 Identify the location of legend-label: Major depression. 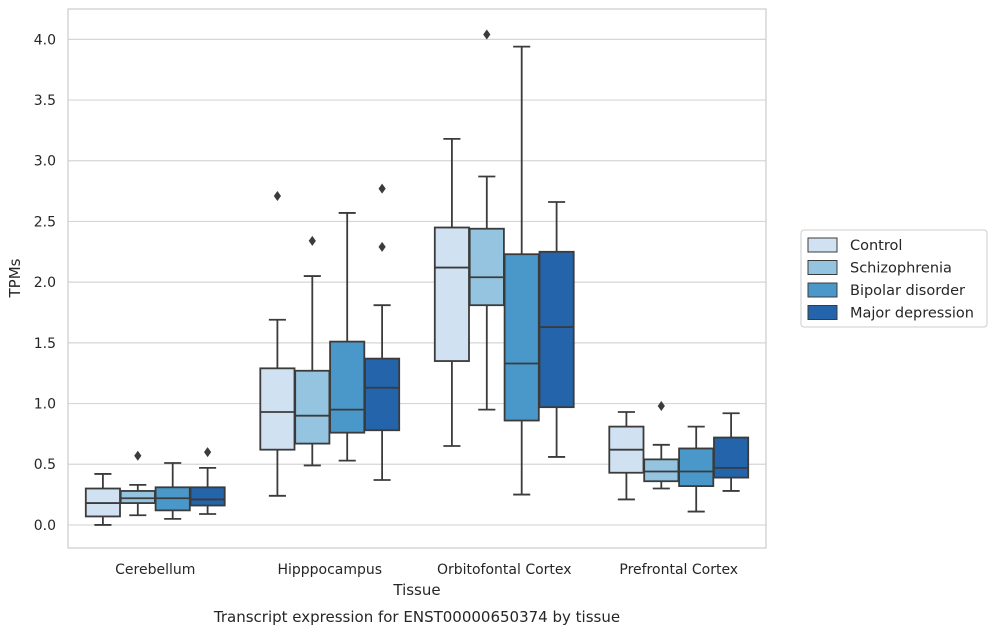
(912, 314).